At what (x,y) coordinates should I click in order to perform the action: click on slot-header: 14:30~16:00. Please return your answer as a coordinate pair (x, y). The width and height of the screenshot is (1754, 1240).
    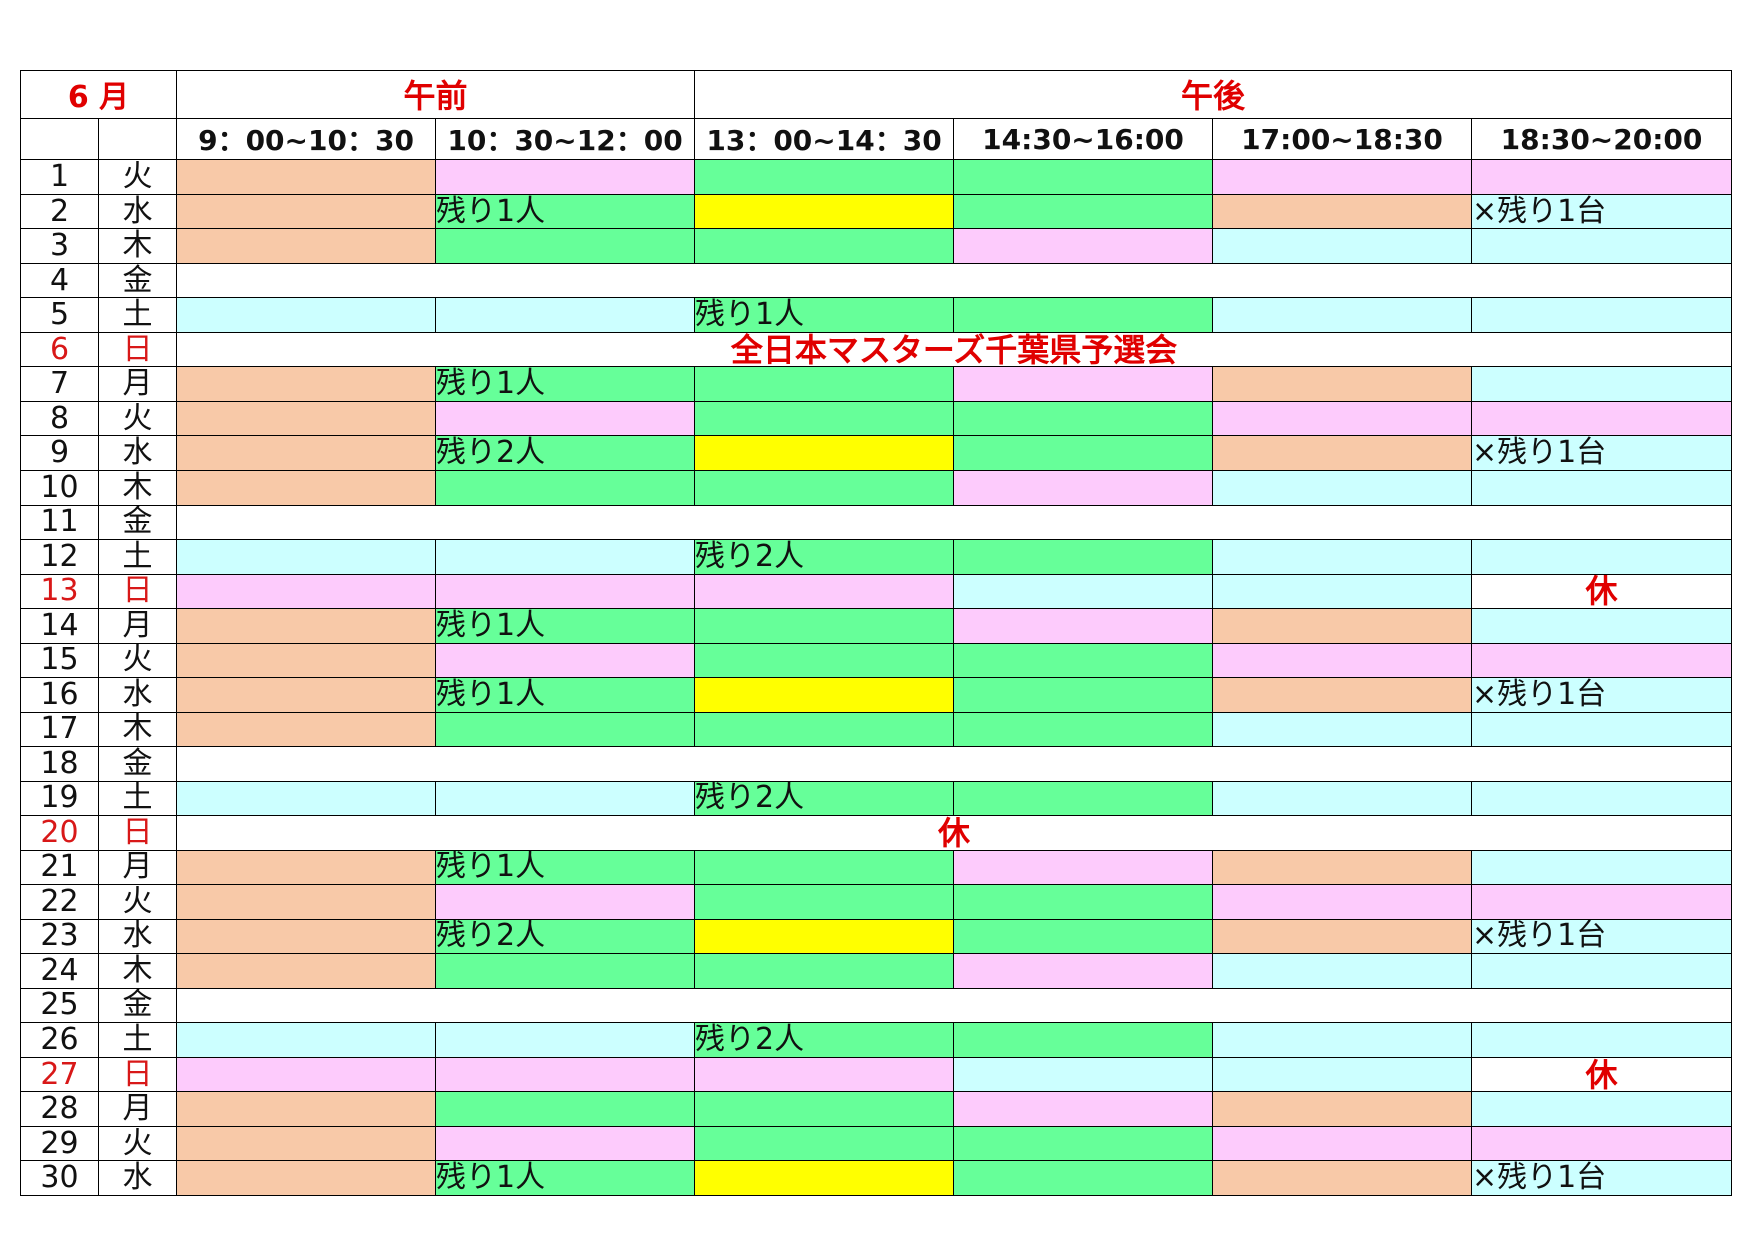
    Looking at the image, I should click on (1083, 139).